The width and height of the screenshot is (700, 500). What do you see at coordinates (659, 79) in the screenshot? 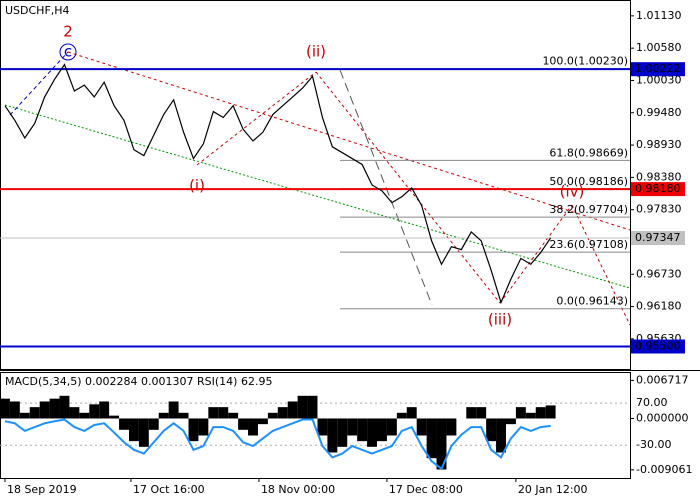
I see `y-tick-label: 1.00030` at bounding box center [659, 79].